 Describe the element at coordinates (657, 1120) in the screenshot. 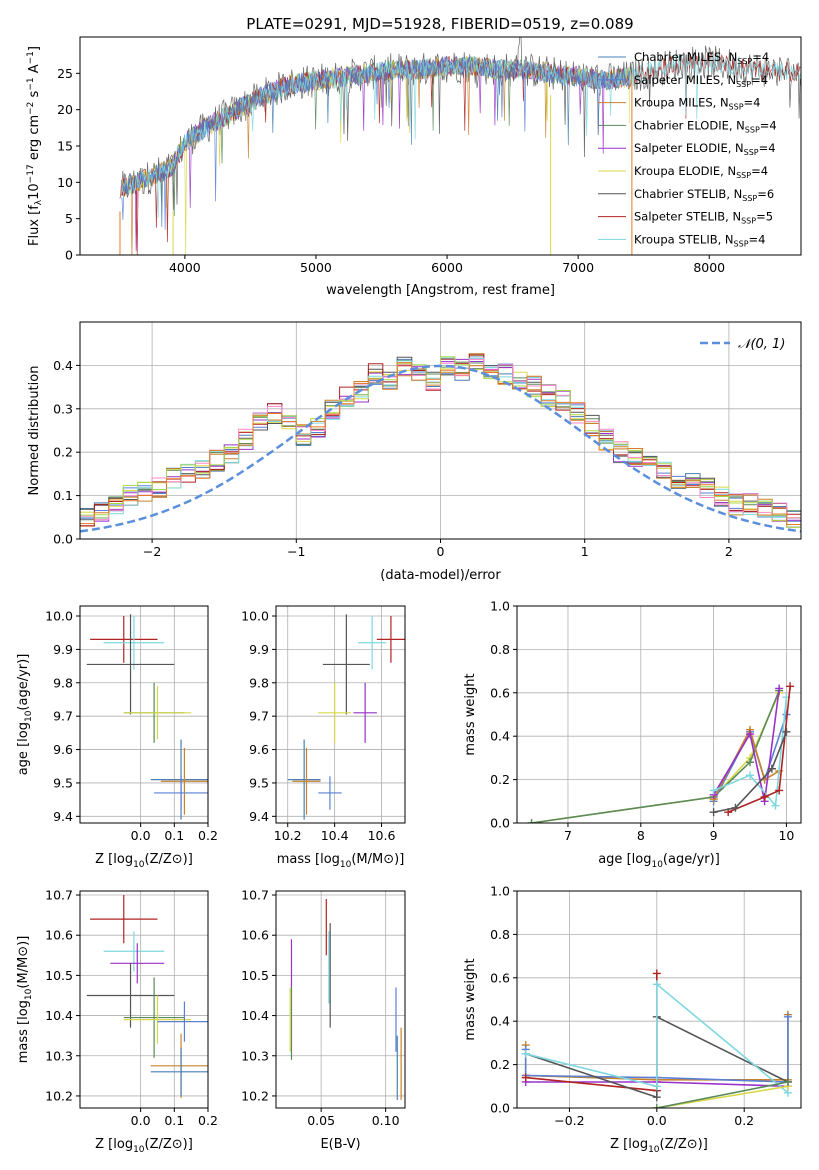

I see `x-tick-label: 0.0` at that location.